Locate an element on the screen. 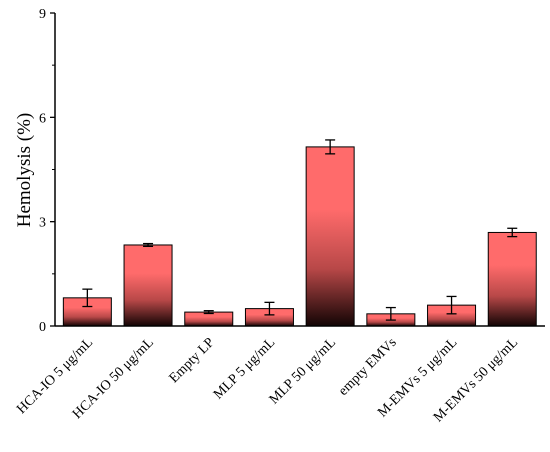 This screenshot has width=550, height=452. y-tick-label-3: 3 is located at coordinates (42, 223).